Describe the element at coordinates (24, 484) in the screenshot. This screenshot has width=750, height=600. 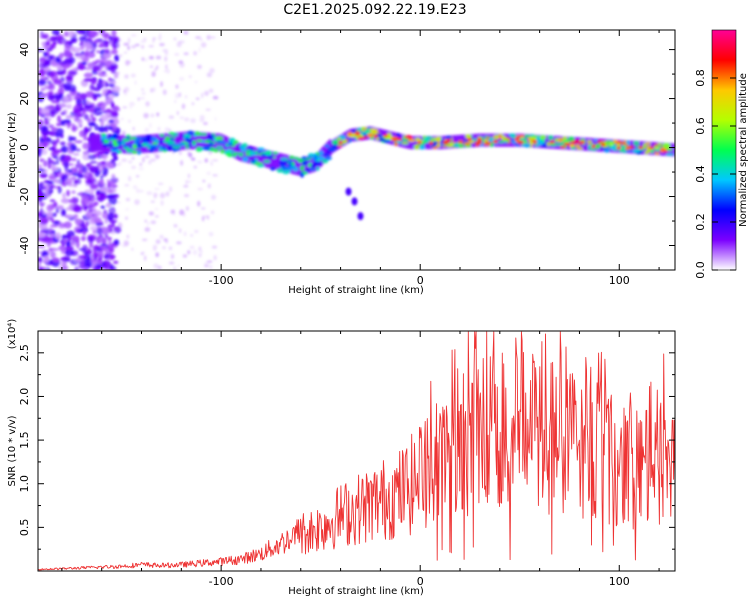
I see `y-tick-label: 1.0` at that location.